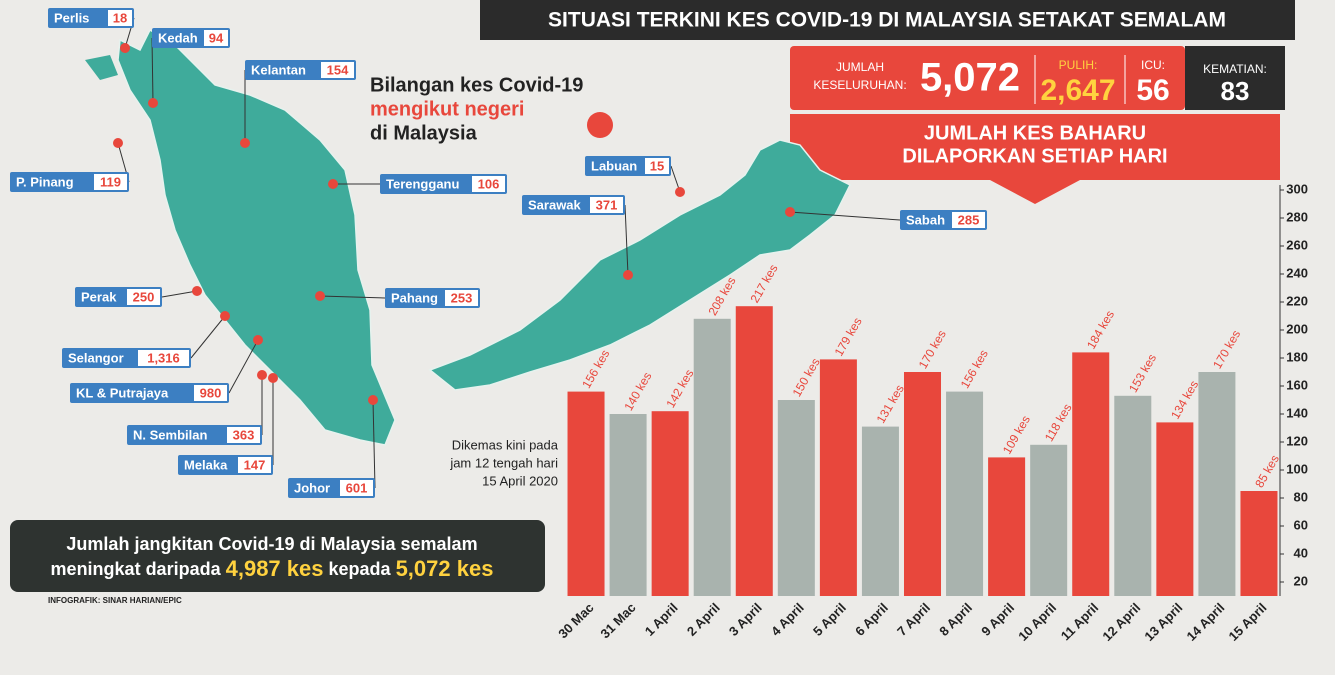  What do you see at coordinates (178, 37) in the screenshot?
I see `state-name: Kedah` at bounding box center [178, 37].